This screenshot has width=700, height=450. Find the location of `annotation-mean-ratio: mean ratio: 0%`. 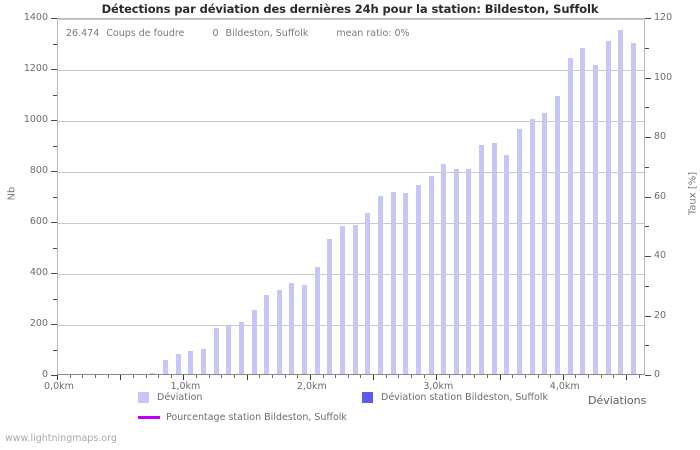

annotation-mean-ratio: mean ratio: 0% is located at coordinates (373, 33).